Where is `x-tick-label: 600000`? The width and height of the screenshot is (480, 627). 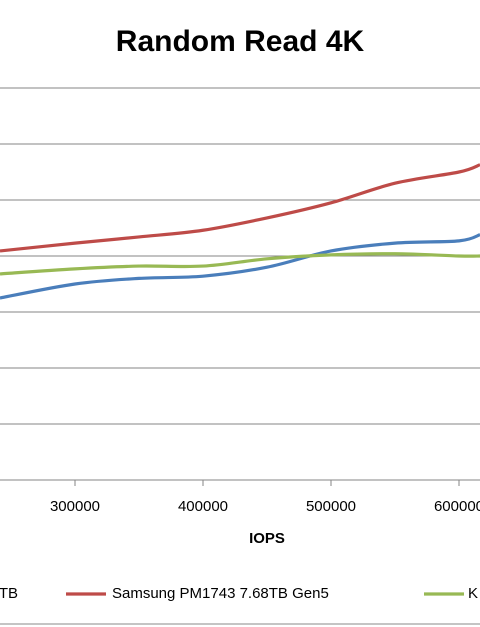
x-tick-label: 600000 is located at coordinates (457, 506).